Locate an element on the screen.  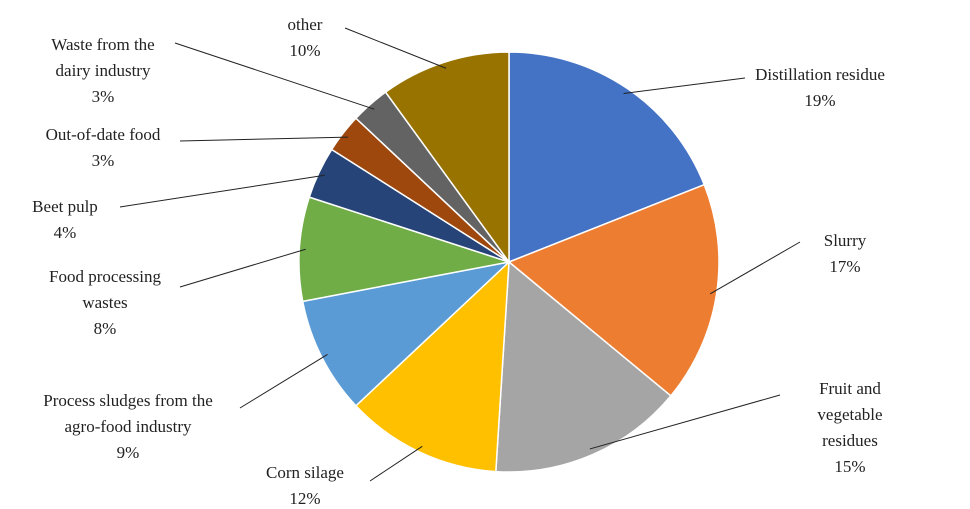
data-label: Distillation residue 19% is located at coordinates (820, 88).